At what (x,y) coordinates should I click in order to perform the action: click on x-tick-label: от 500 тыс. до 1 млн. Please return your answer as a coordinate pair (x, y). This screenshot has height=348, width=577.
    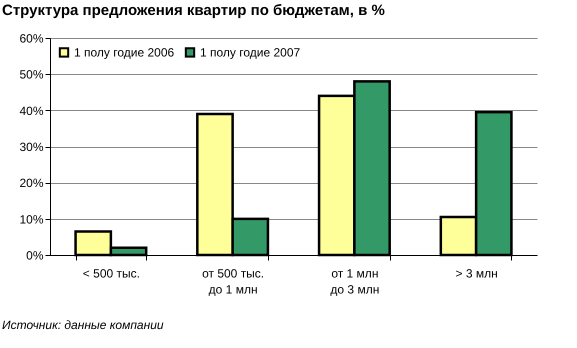
    Looking at the image, I should click on (233, 281).